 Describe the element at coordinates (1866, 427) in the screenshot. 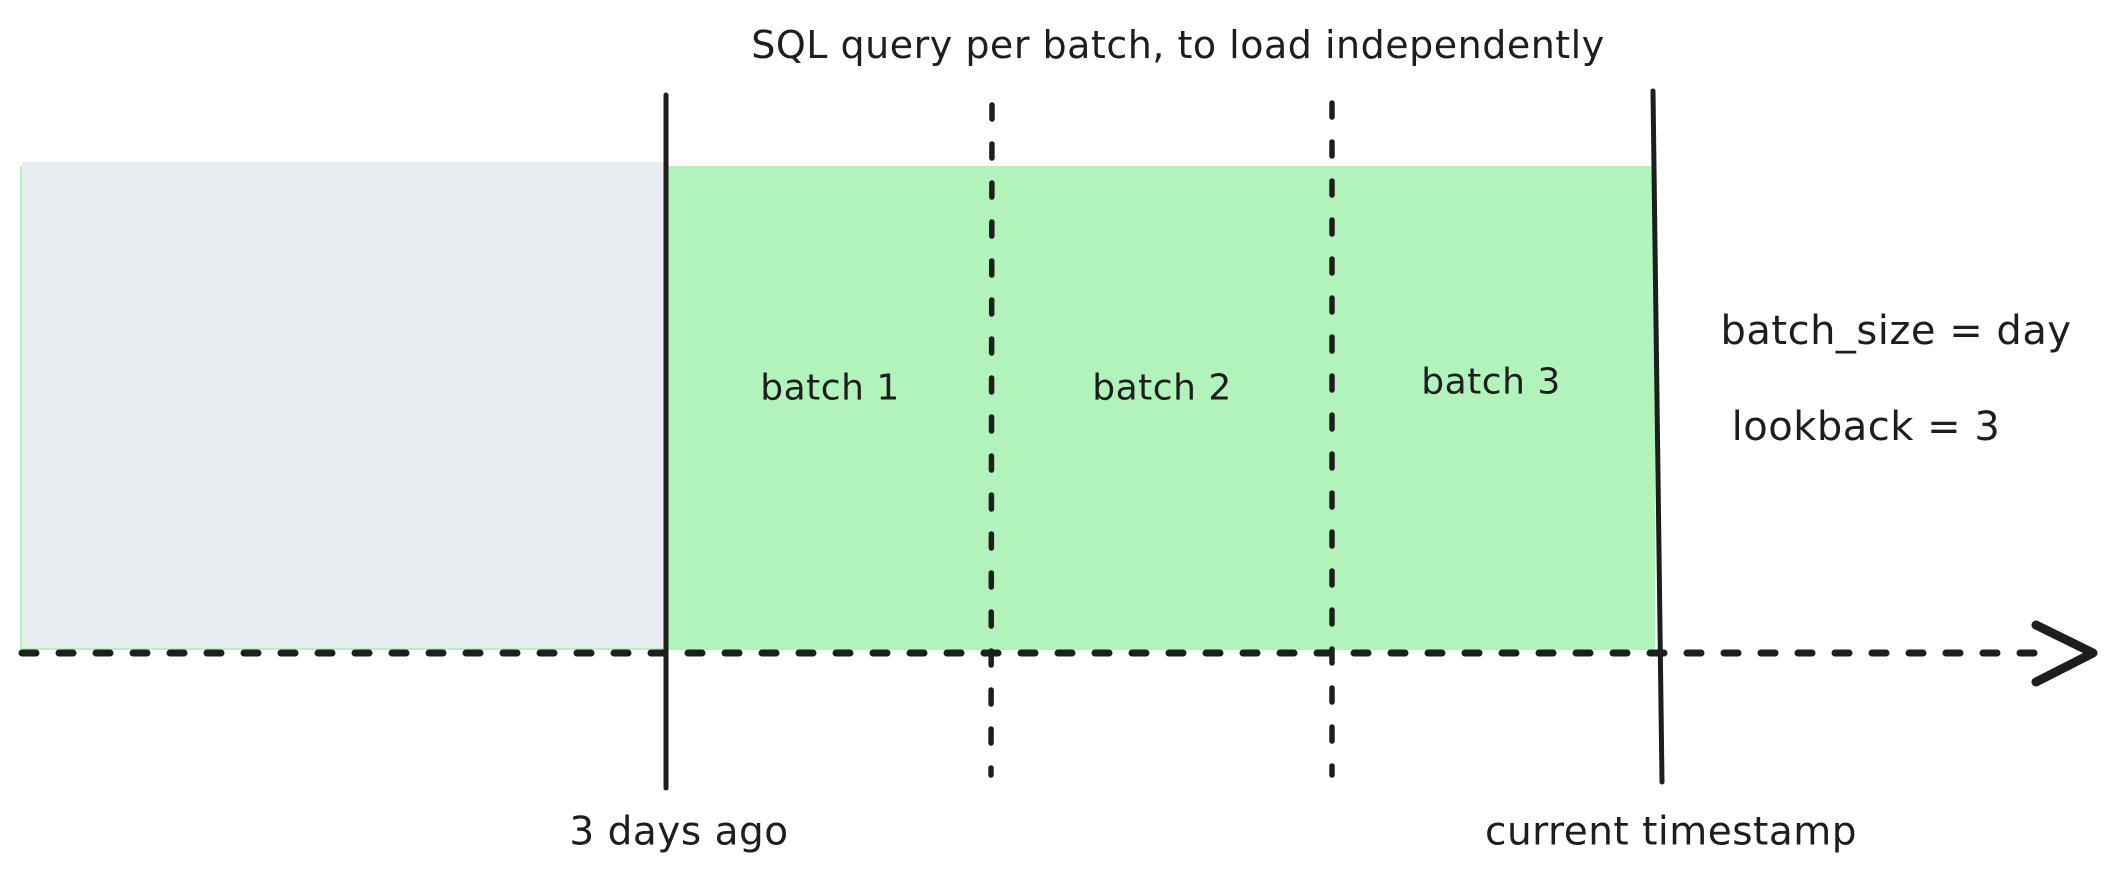

I see `lookback-annotation: lookback = 3` at that location.